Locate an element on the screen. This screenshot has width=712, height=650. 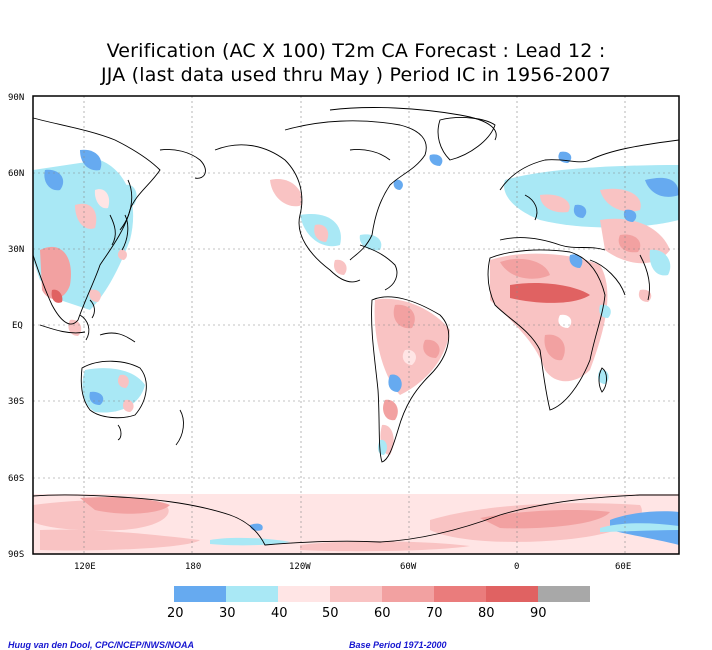
latitude-labels: 90N 60N 30N EQ 30S 60S 90S is located at coordinates (16, 326).